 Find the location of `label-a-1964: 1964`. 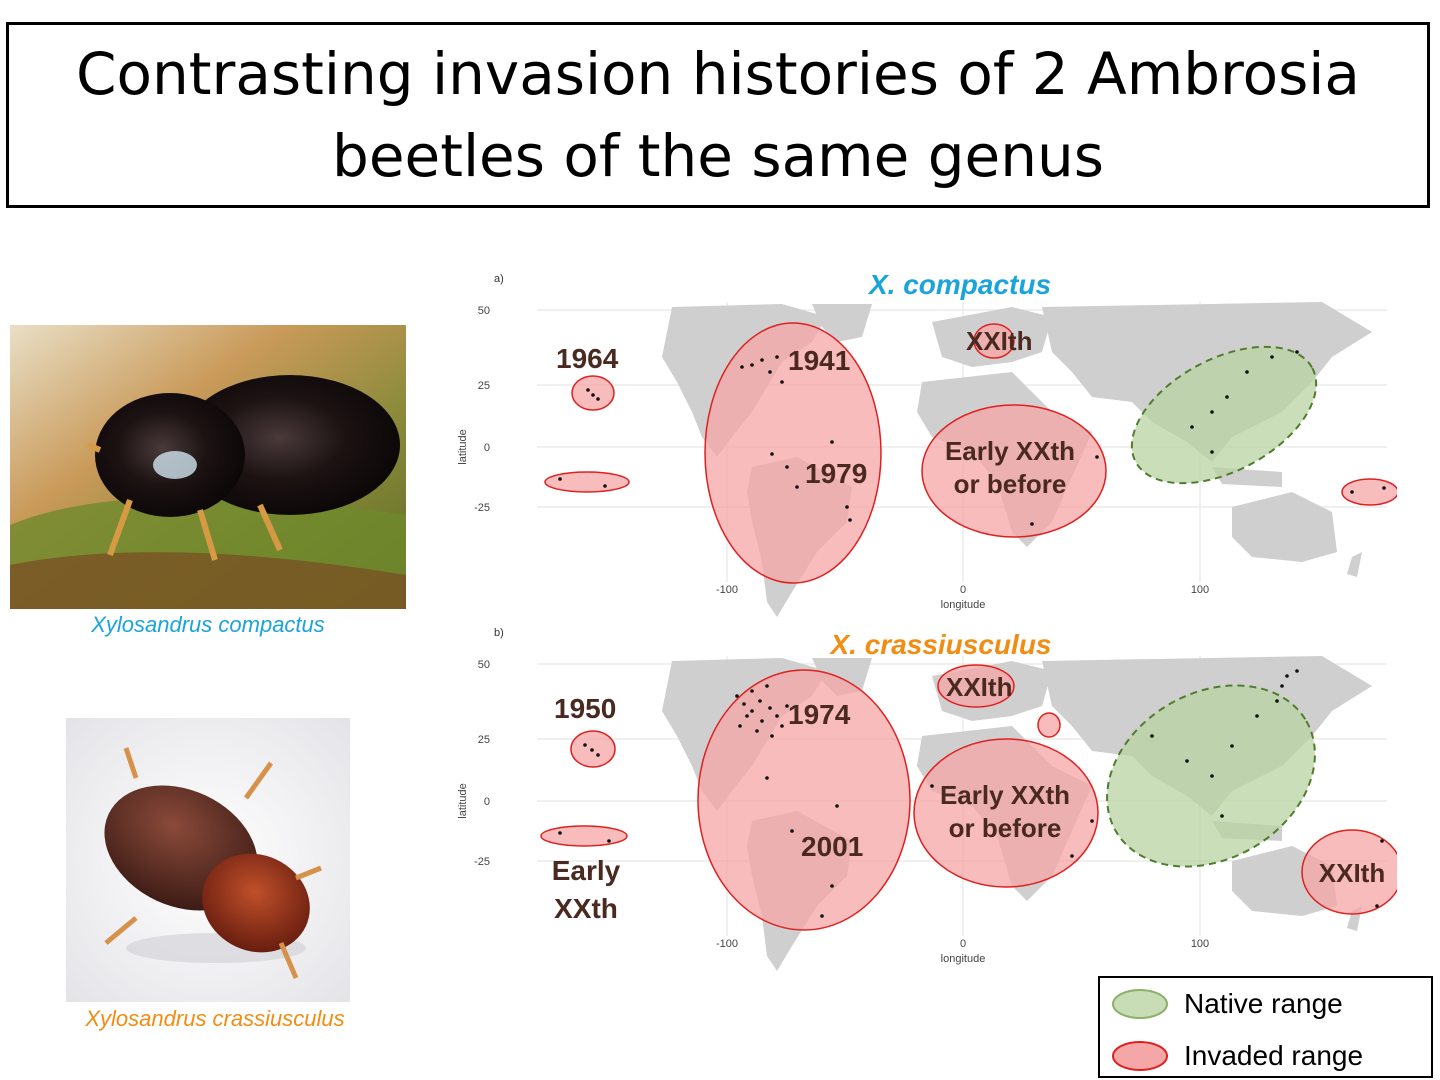

label-a-1964: 1964 is located at coordinates (587, 358).